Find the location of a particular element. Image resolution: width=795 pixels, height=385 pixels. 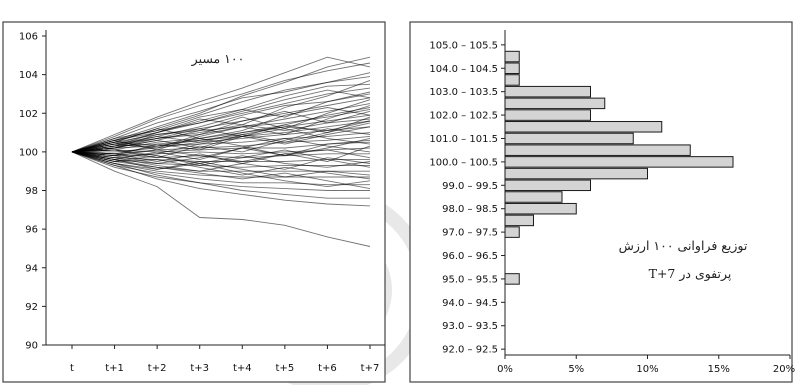

paths-x-ticks: t t+1 t+2 t+3 t+4 t+5 t+6 t+7 is located at coordinates (224, 359).